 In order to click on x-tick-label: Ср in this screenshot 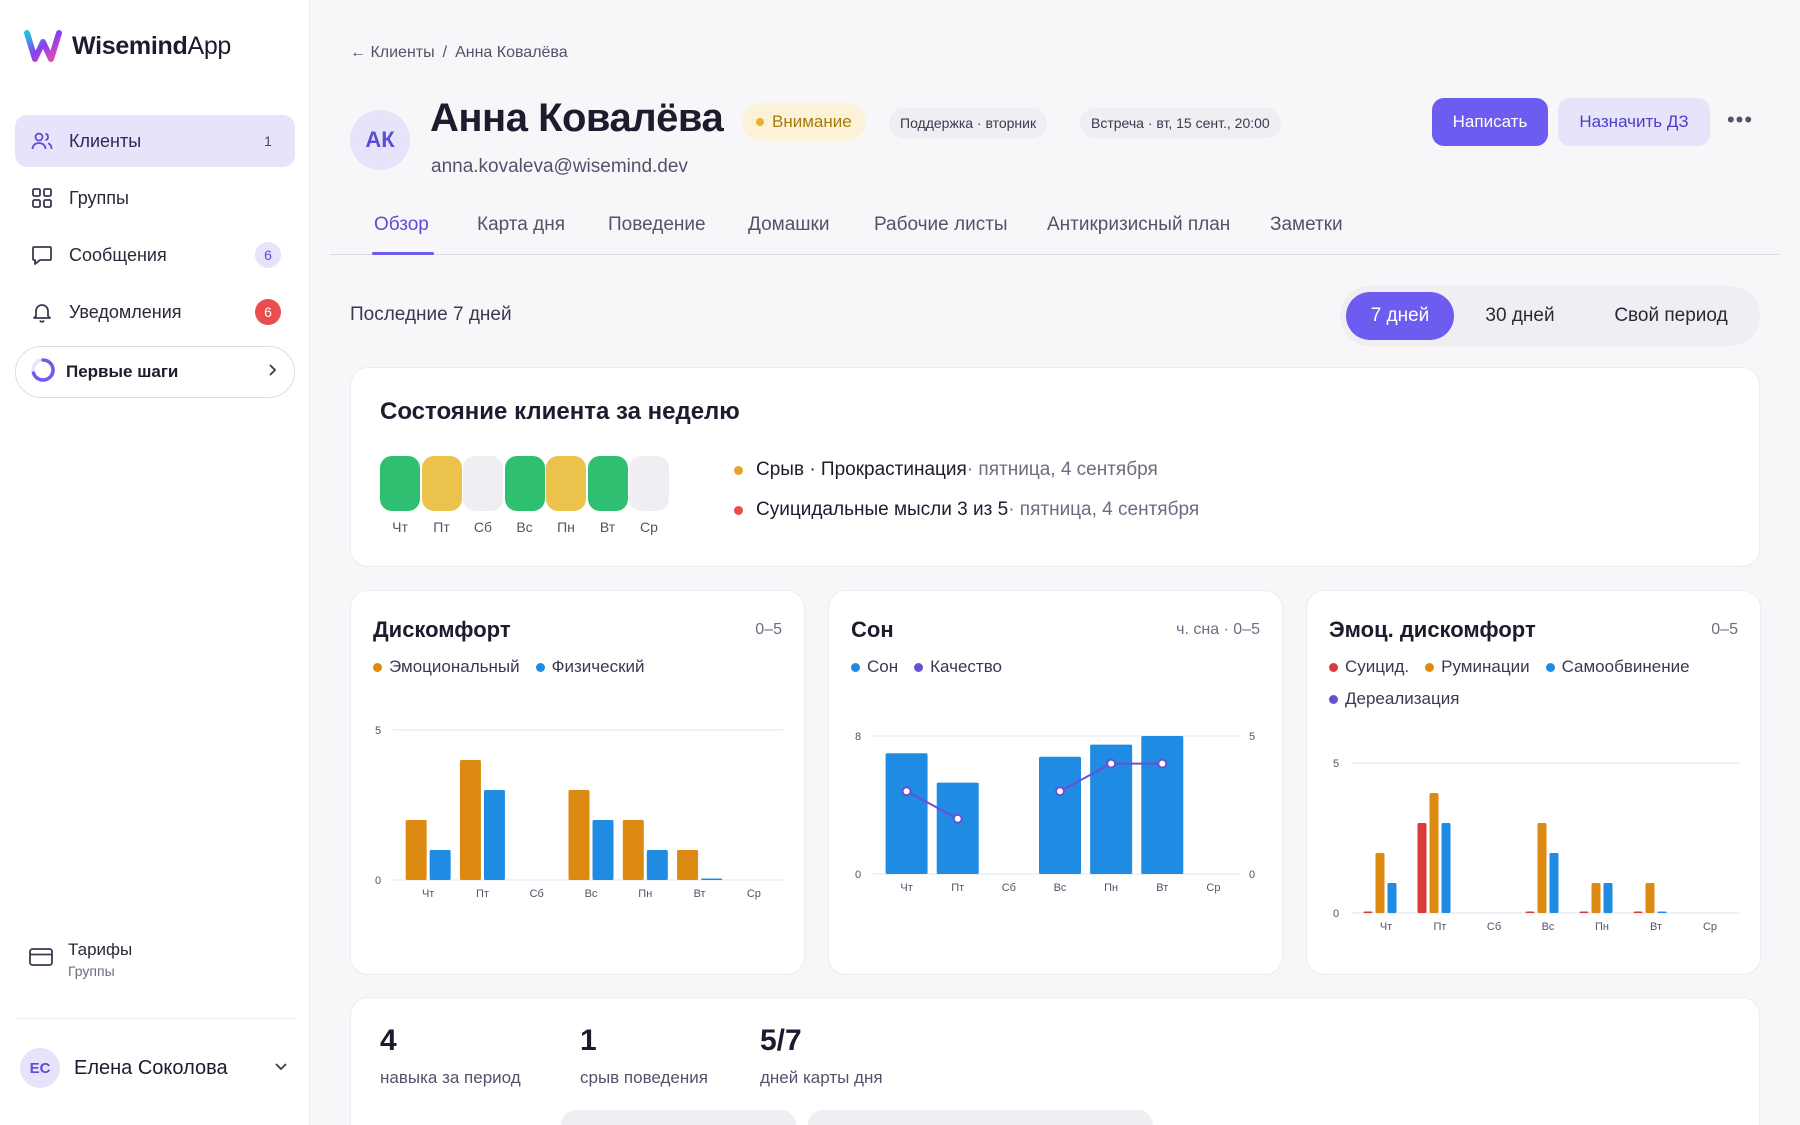, I will do `click(1213, 888)`.